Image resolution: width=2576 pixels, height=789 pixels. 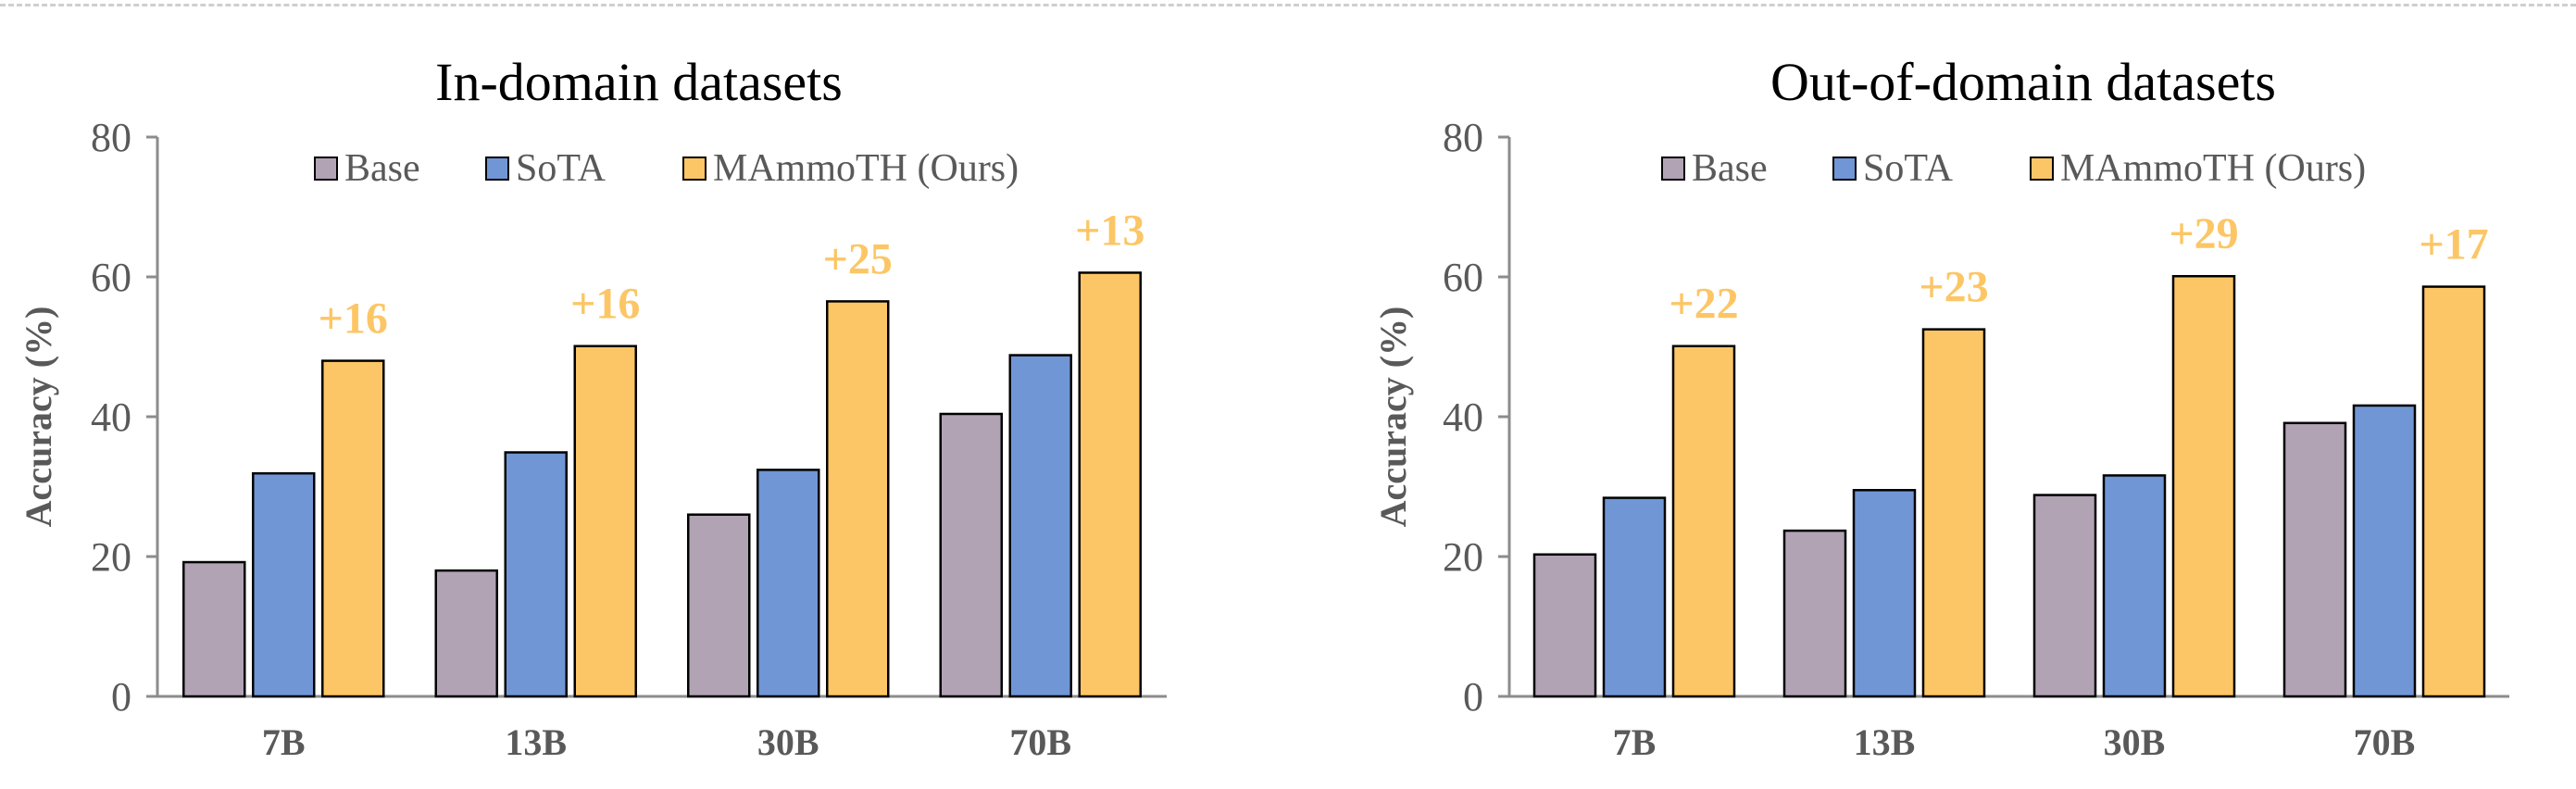 What do you see at coordinates (858, 258) in the screenshot?
I see `gain-label: +25` at bounding box center [858, 258].